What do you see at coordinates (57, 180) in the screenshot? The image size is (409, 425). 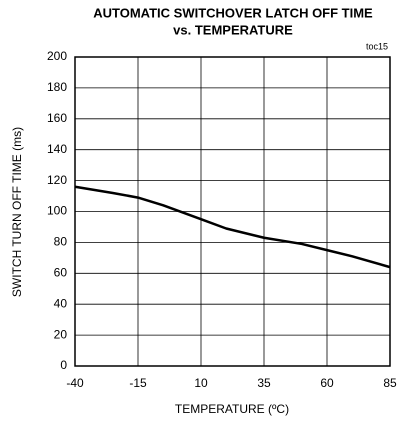 I see `y-tick-label: 120` at bounding box center [57, 180].